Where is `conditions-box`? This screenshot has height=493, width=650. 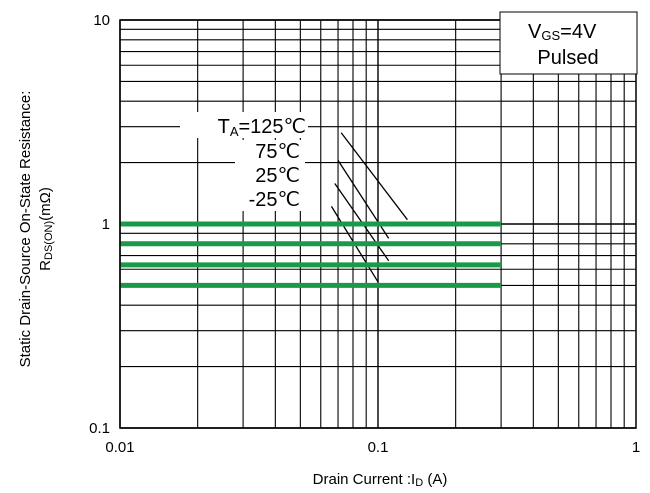 conditions-box is located at coordinates (568, 43).